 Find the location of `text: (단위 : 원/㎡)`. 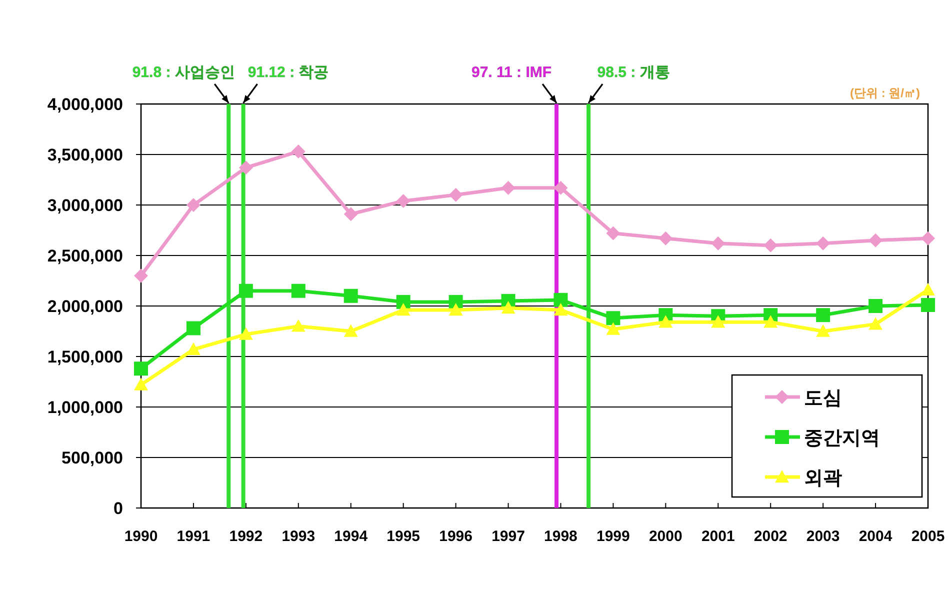

text: (단위 : 원/㎡) is located at coordinates (885, 93).